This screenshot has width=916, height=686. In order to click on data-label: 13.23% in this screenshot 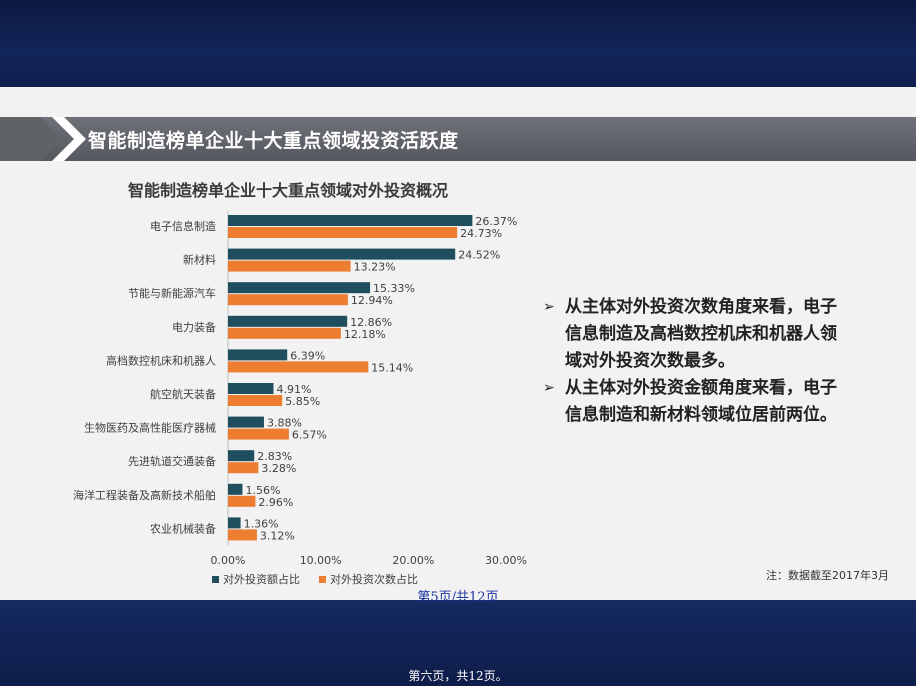, I will do `click(375, 267)`.